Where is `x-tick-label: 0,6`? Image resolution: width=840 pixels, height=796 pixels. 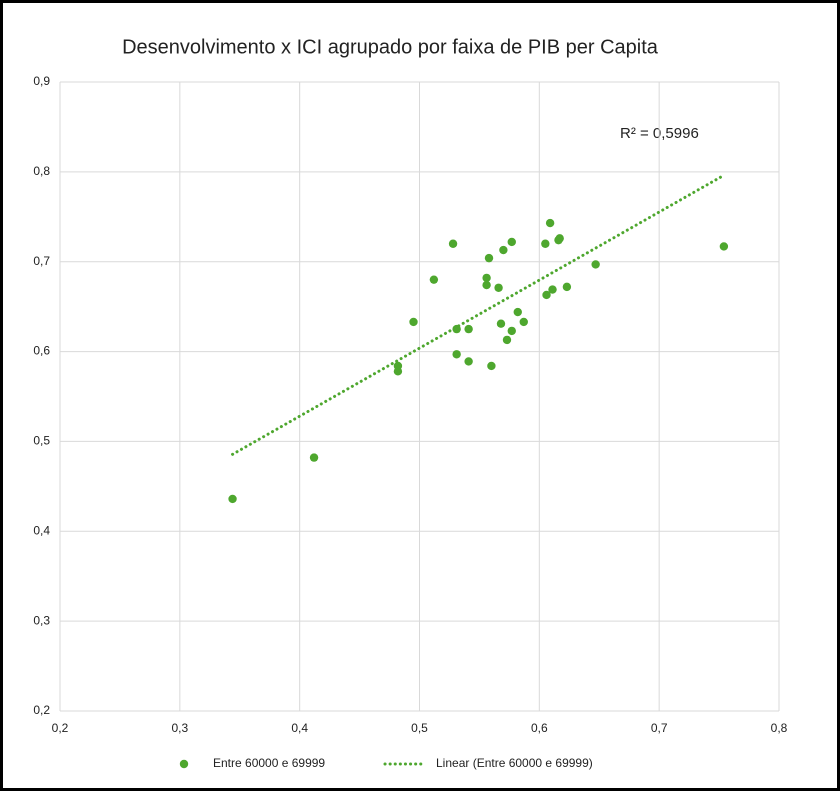
x-tick-label: 0,6 is located at coordinates (539, 728).